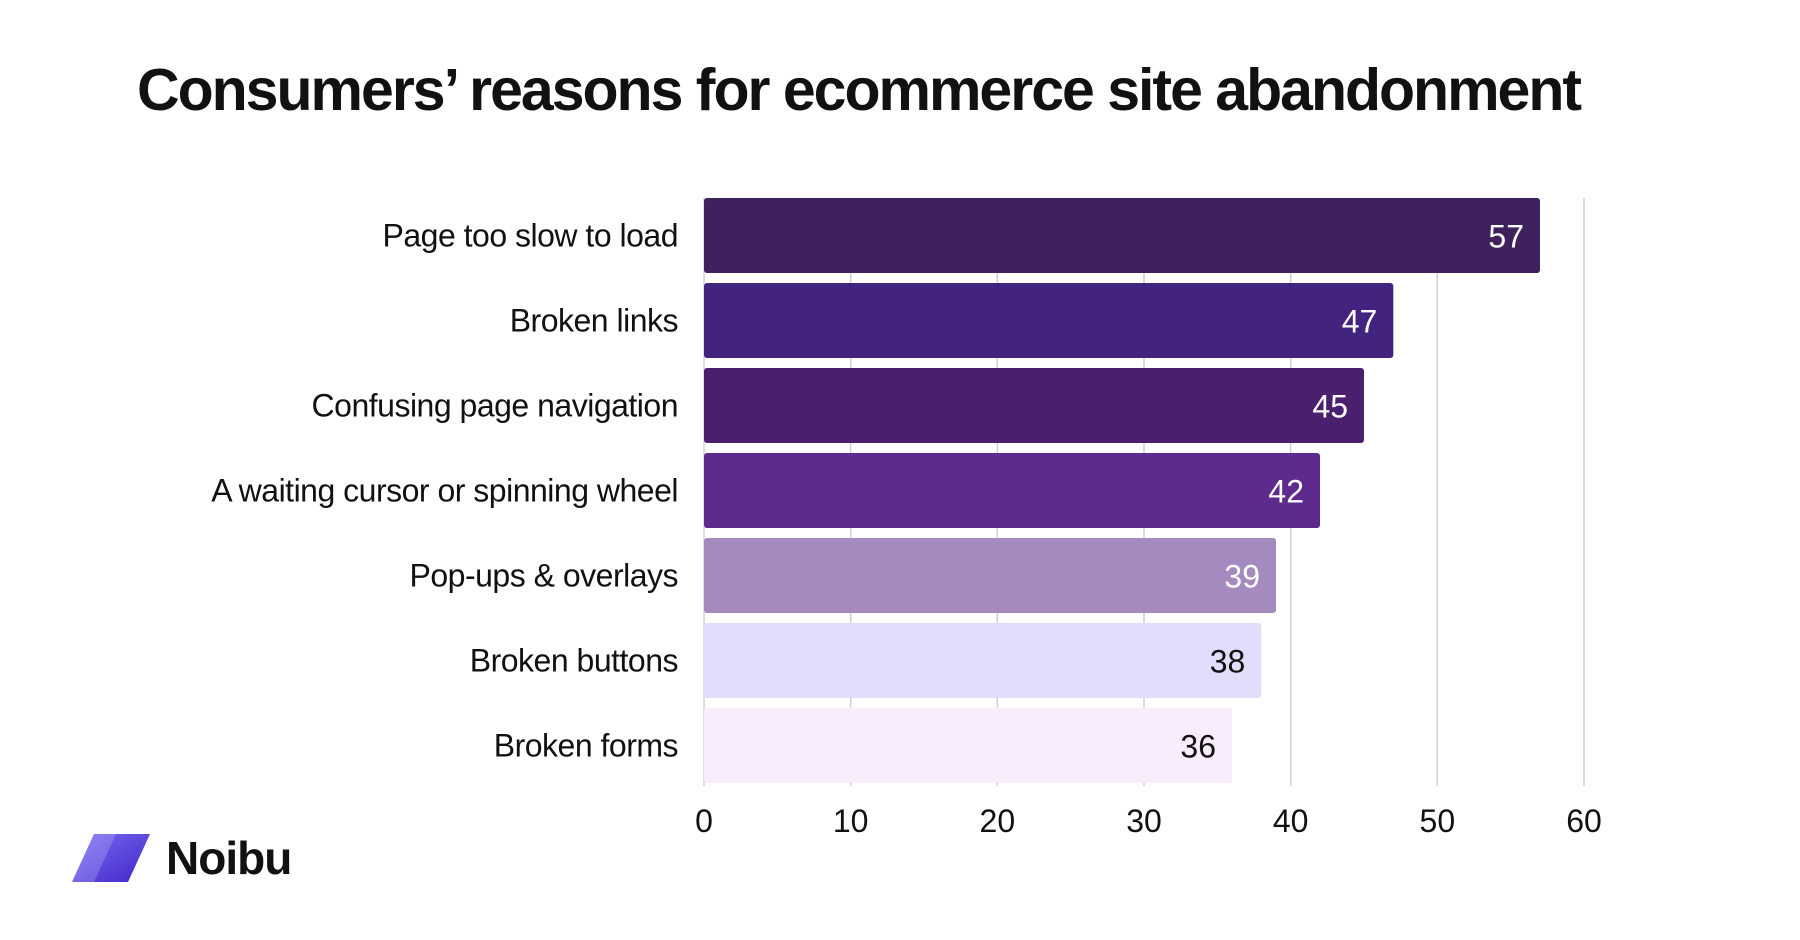 This screenshot has height=940, width=1800. What do you see at coordinates (229, 858) in the screenshot?
I see `brand-name: Noibu` at bounding box center [229, 858].